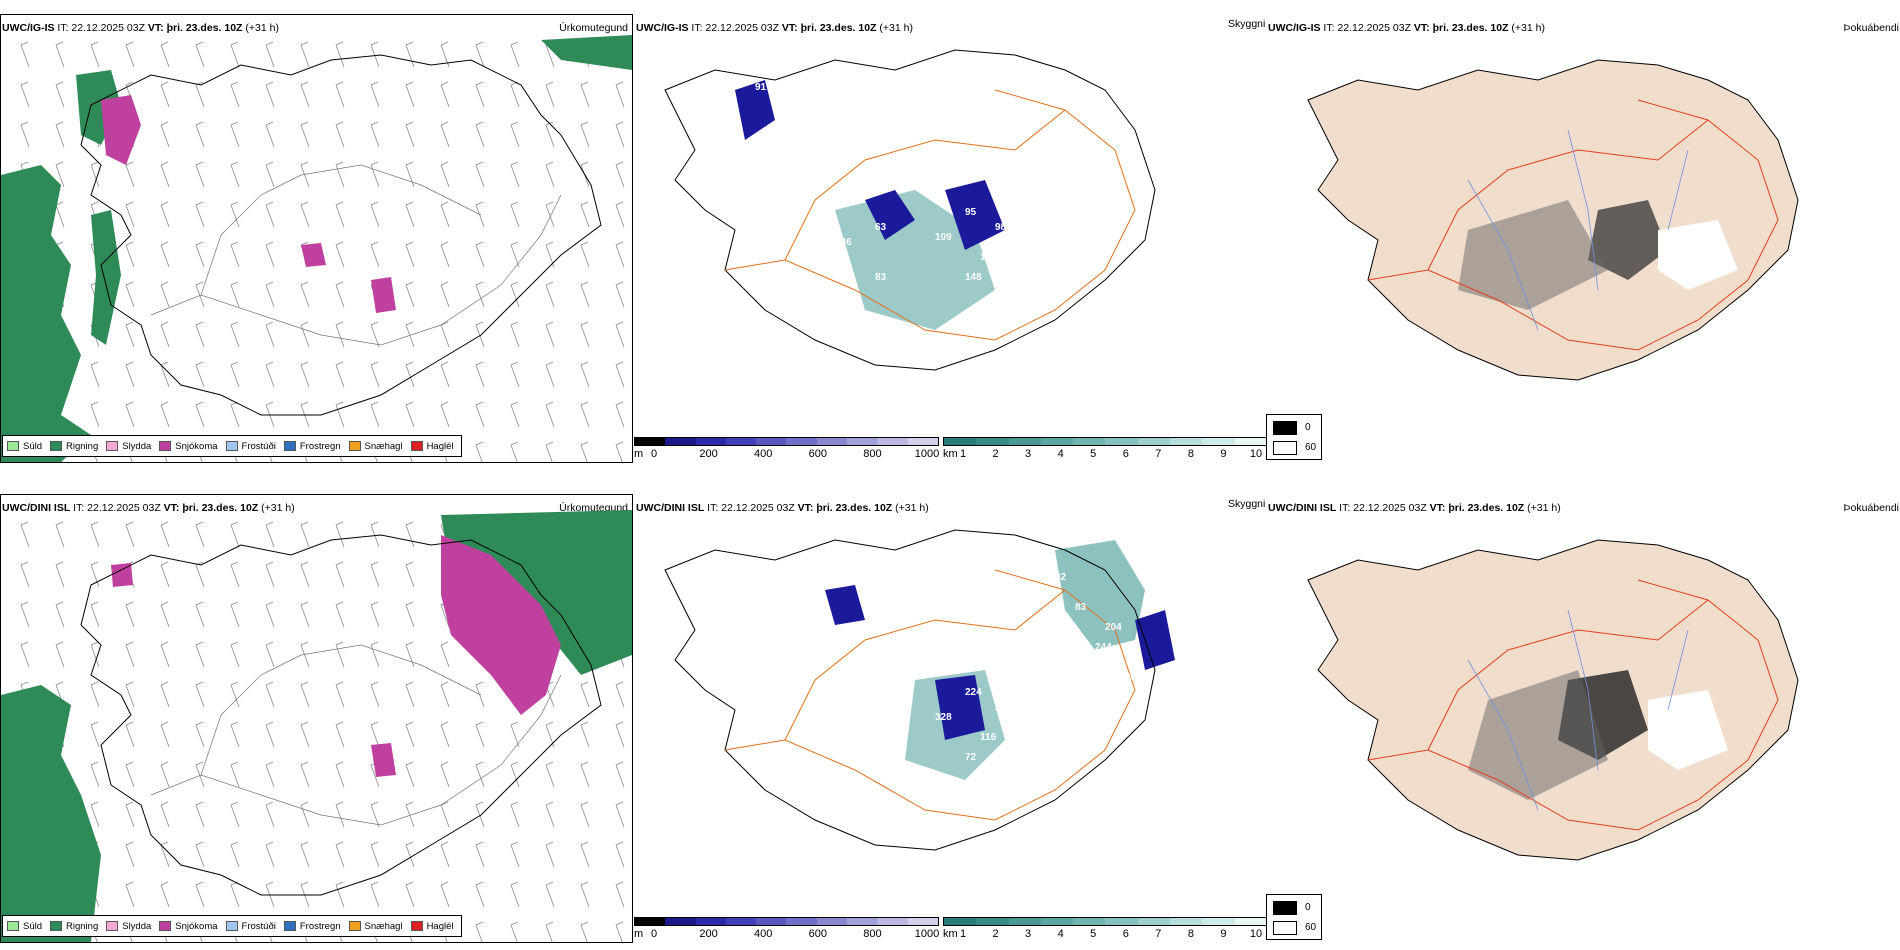 This screenshot has width=1900, height=950. Describe the element at coordinates (963, 454) in the screenshot. I see `colorbar-tick: 1` at that location.